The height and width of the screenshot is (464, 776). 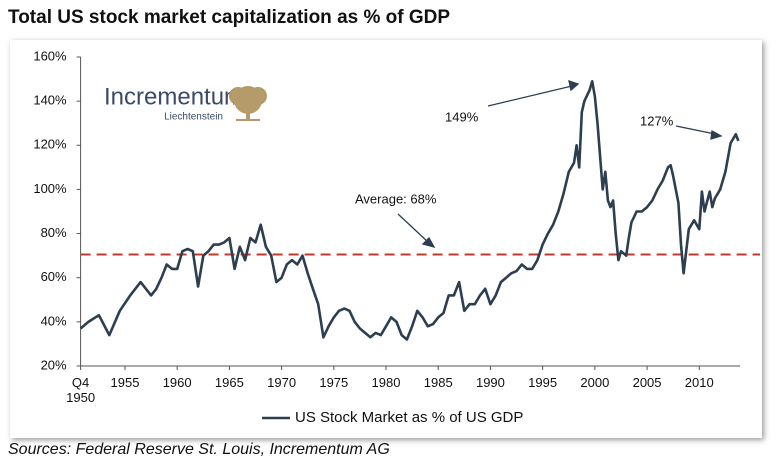 What do you see at coordinates (595, 382) in the screenshot?
I see `x-tick-label: 2000` at bounding box center [595, 382].